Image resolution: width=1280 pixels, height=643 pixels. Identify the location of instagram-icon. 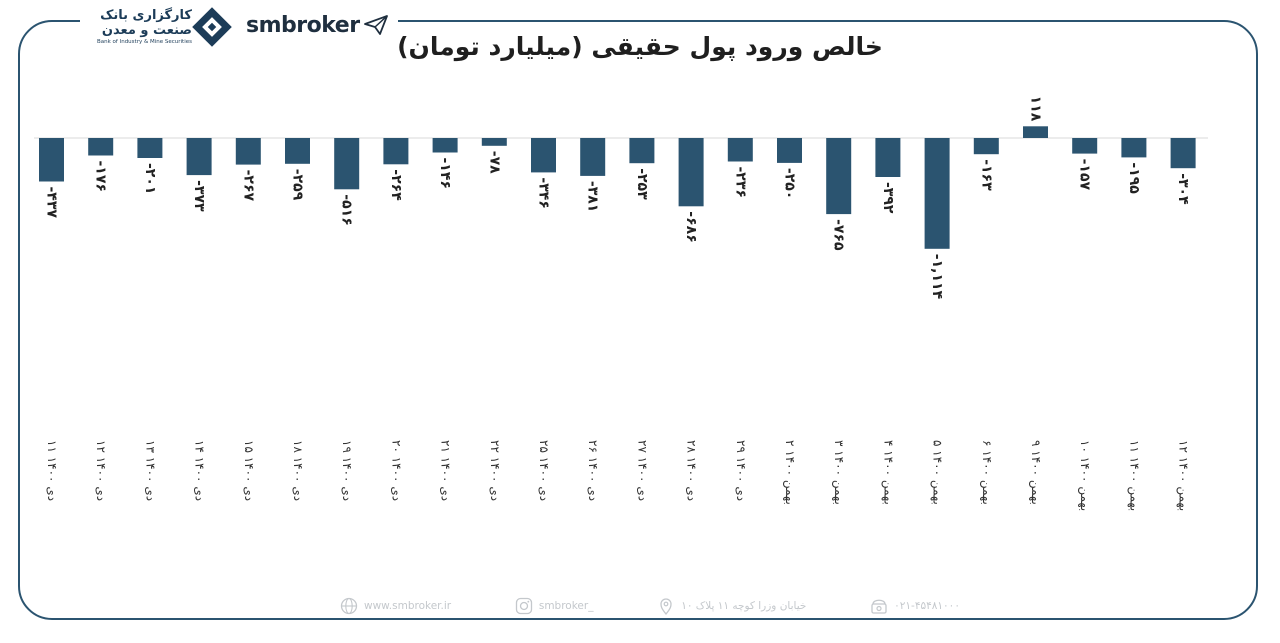
(523, 606).